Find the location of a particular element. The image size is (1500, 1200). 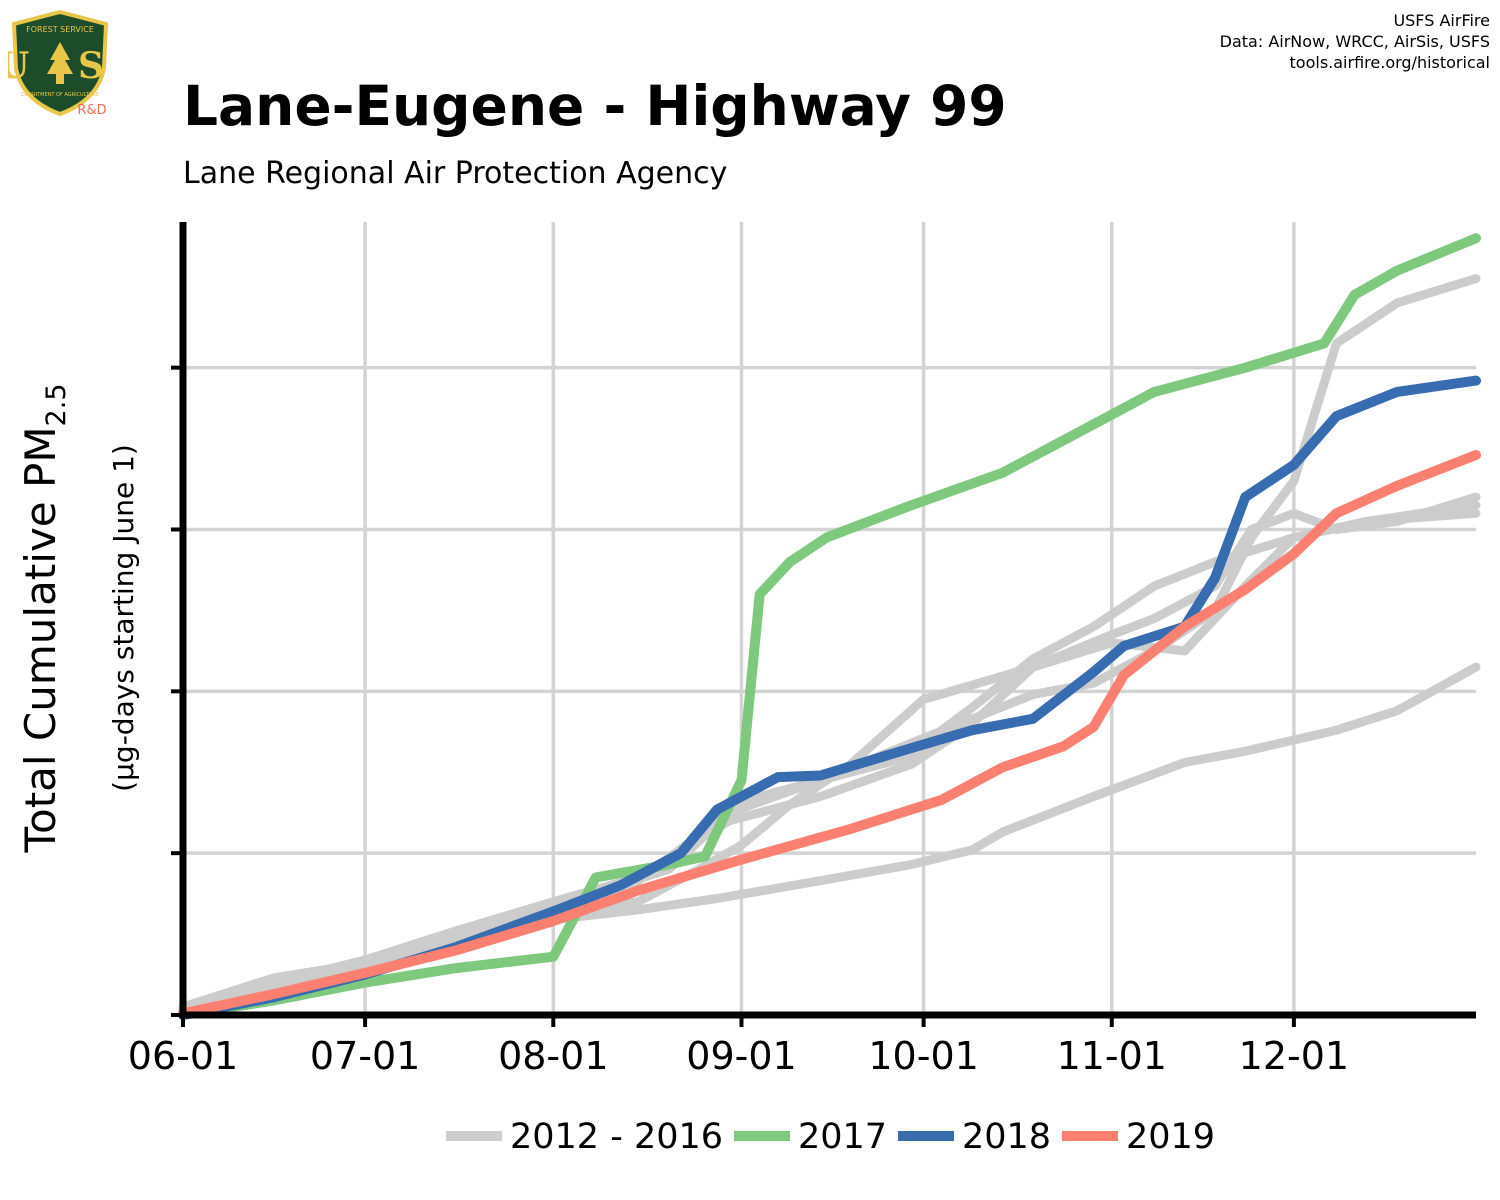

y-axis-label-main: Total Cumulative PM2.5 is located at coordinates (44, 618).